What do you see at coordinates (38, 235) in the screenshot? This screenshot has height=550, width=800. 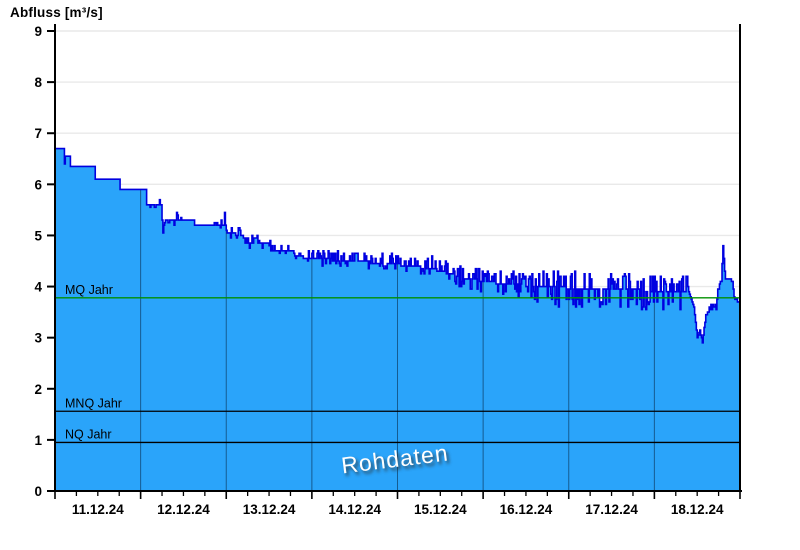 I see `y-axis-label: 5` at bounding box center [38, 235].